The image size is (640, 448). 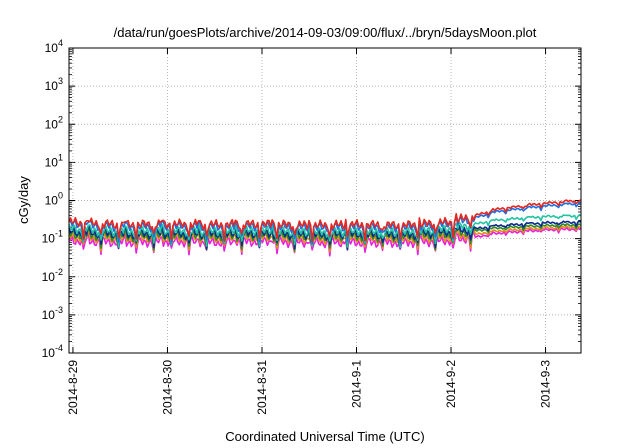 What do you see at coordinates (262, 387) in the screenshot?
I see `x-tick-label: 2014-8-31` at bounding box center [262, 387].